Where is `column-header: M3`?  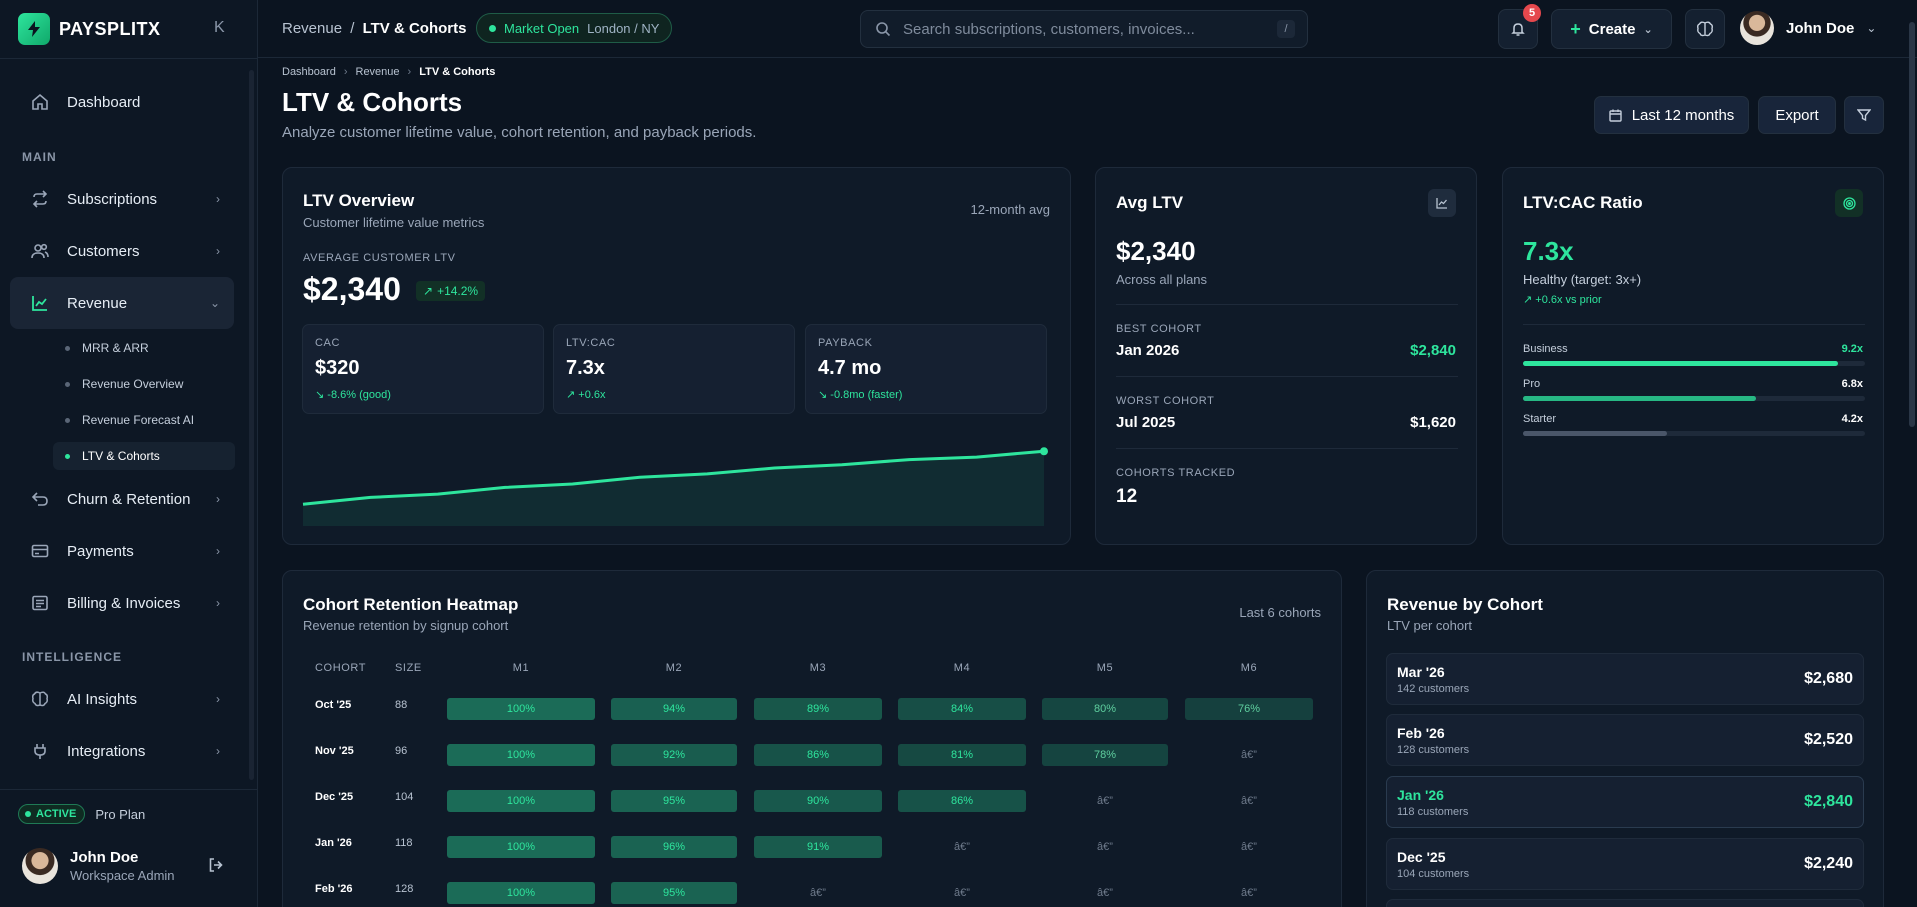
column-header: M3 is located at coordinates (818, 668).